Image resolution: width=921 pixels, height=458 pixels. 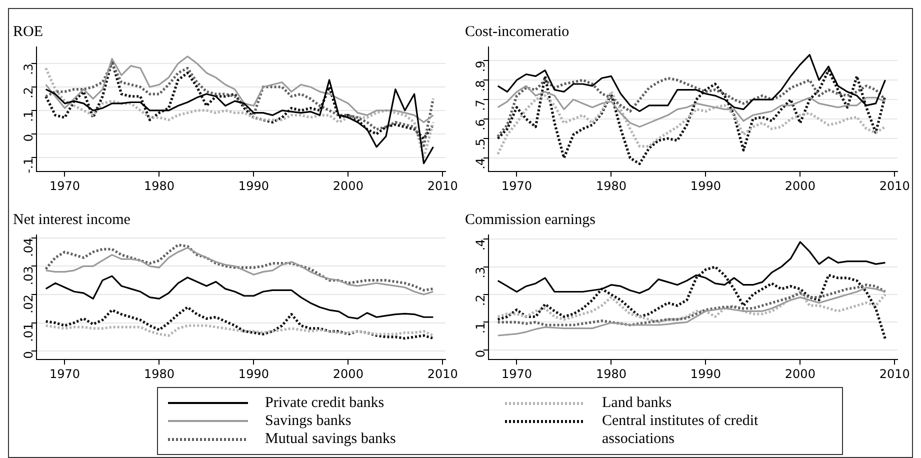 I want to click on chart-title: Cost-incomeratio, so click(x=517, y=32).